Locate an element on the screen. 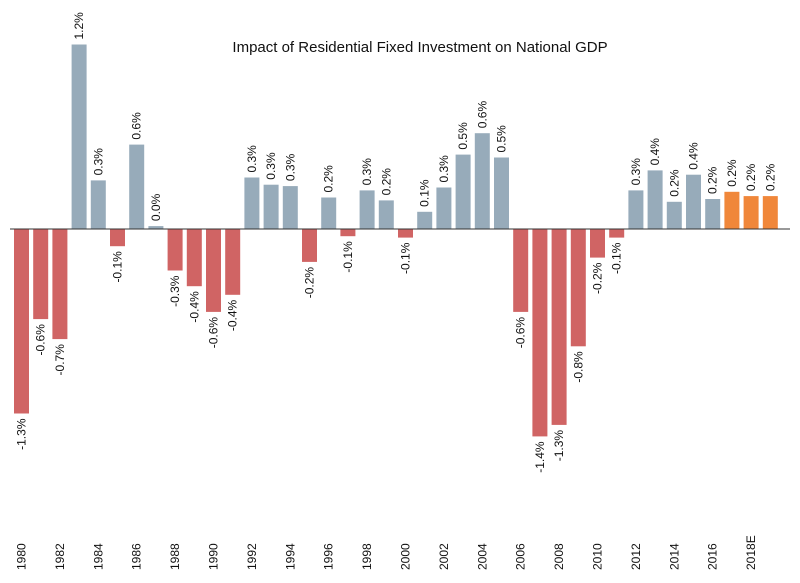 The width and height of the screenshot is (800, 583). bar-1983 is located at coordinates (79, 136).